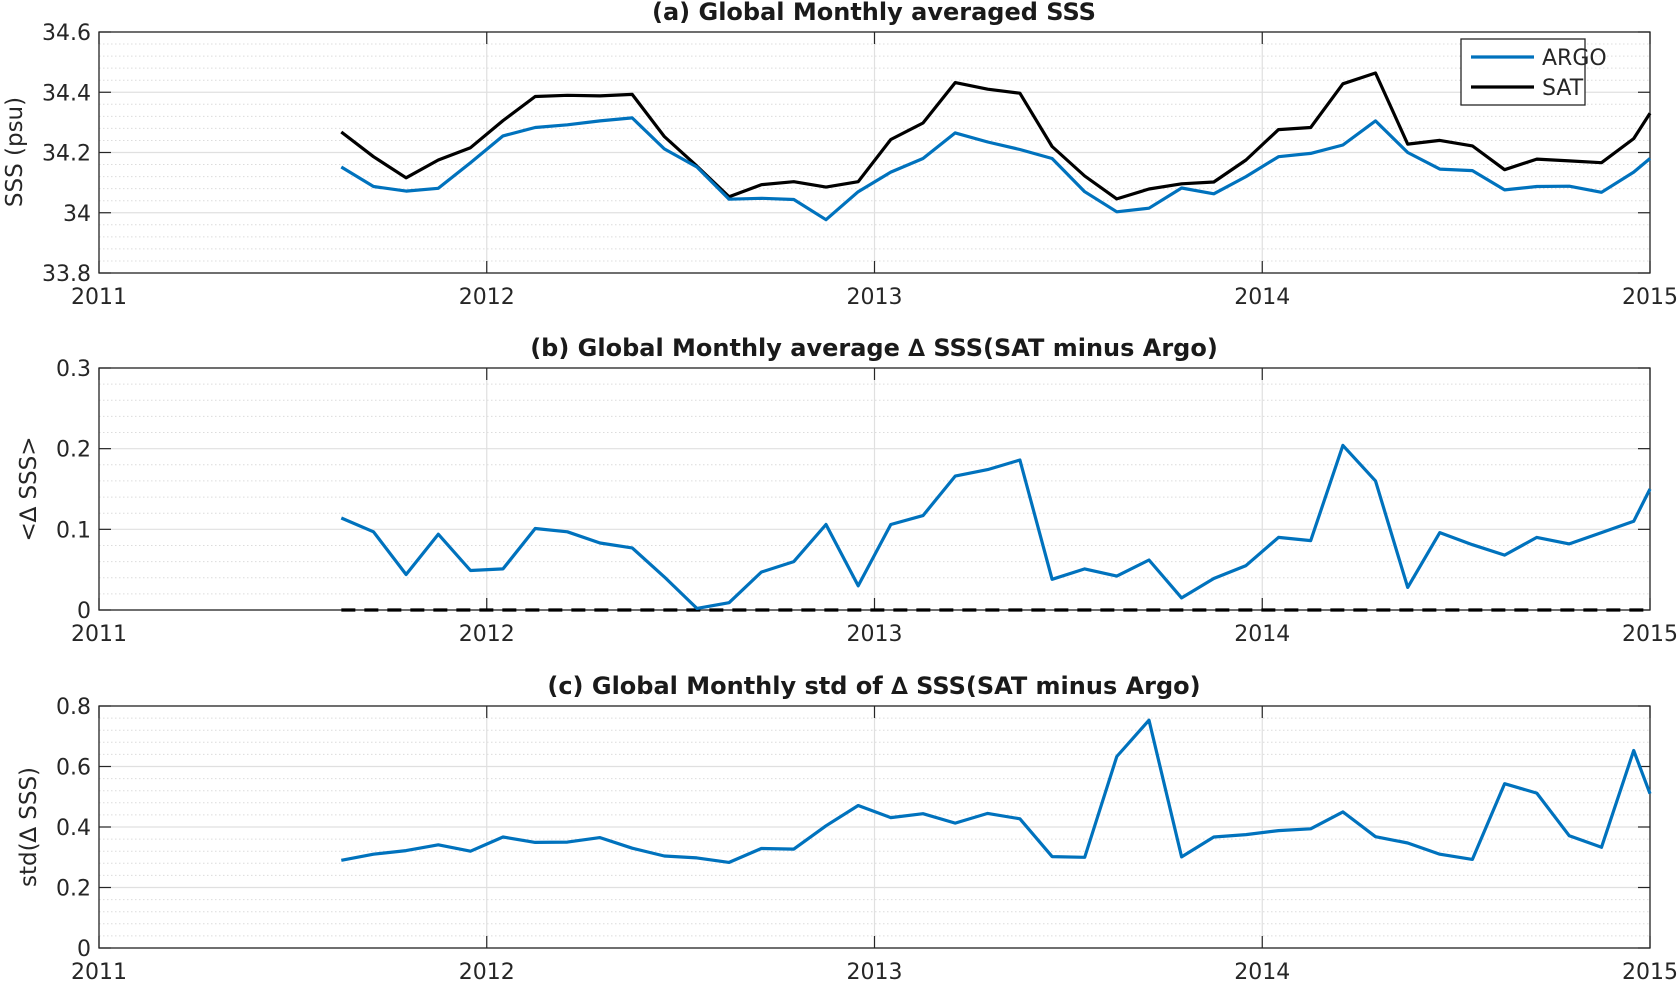  I want to click on panel-c-series, so click(996, 791).